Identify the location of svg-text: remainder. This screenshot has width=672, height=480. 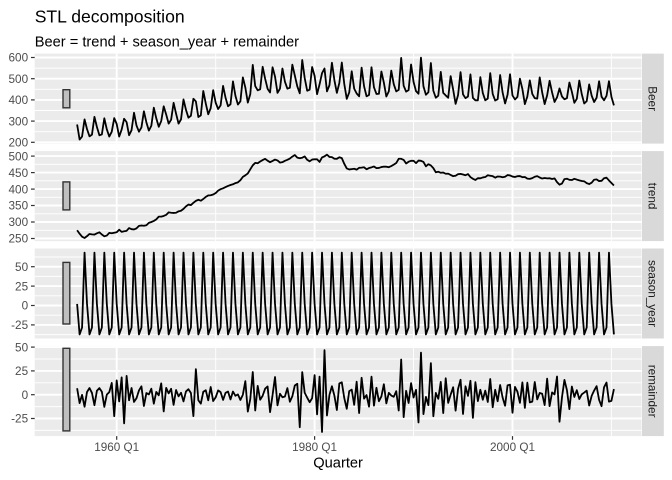
(652, 391).